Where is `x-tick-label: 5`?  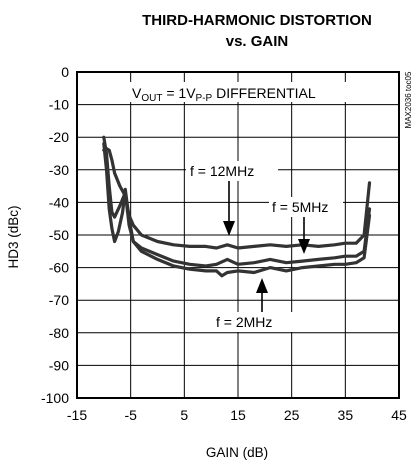 x-tick-label: 5 is located at coordinates (184, 415).